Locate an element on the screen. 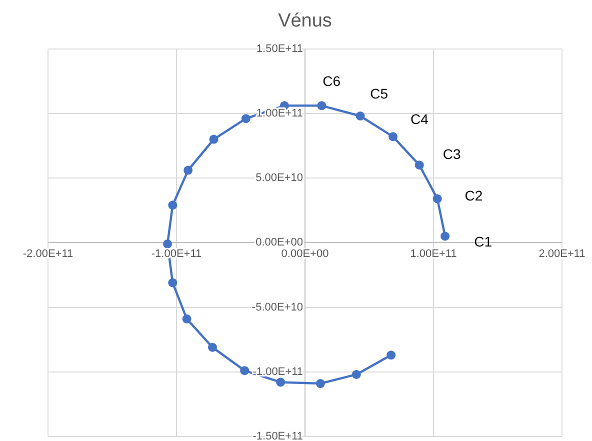  y-tick-label: -1.00E+11 is located at coordinates (277, 372).